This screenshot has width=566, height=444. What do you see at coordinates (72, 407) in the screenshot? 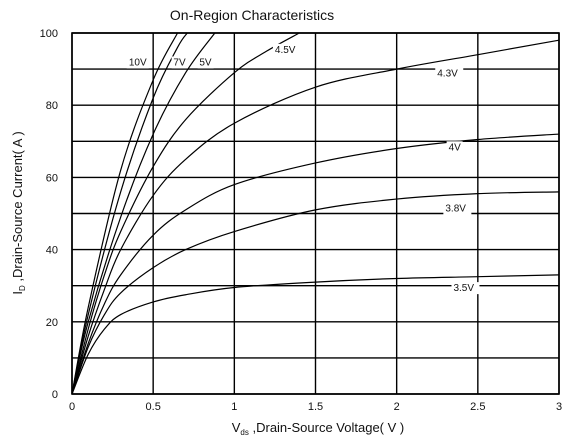
I see `x-tick-label: 0` at bounding box center [72, 407].